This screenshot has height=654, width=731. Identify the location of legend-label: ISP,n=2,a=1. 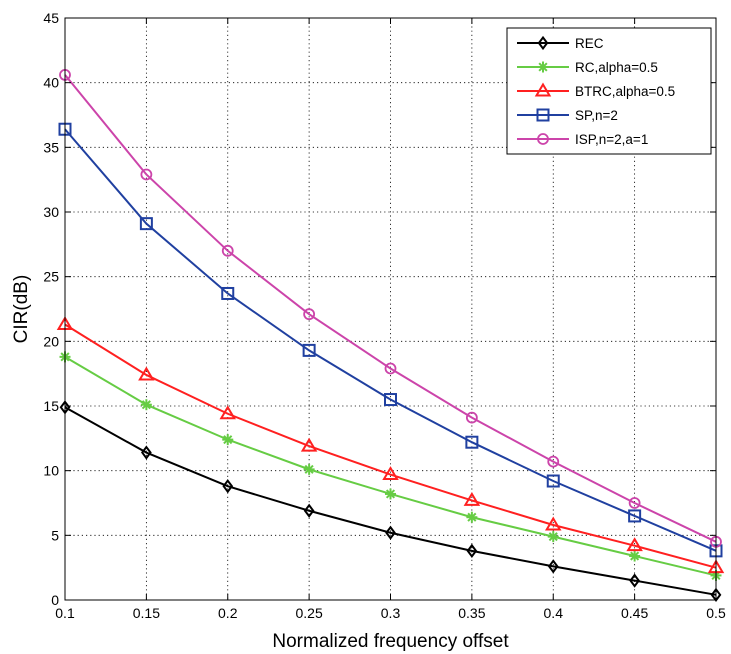
(611, 139).